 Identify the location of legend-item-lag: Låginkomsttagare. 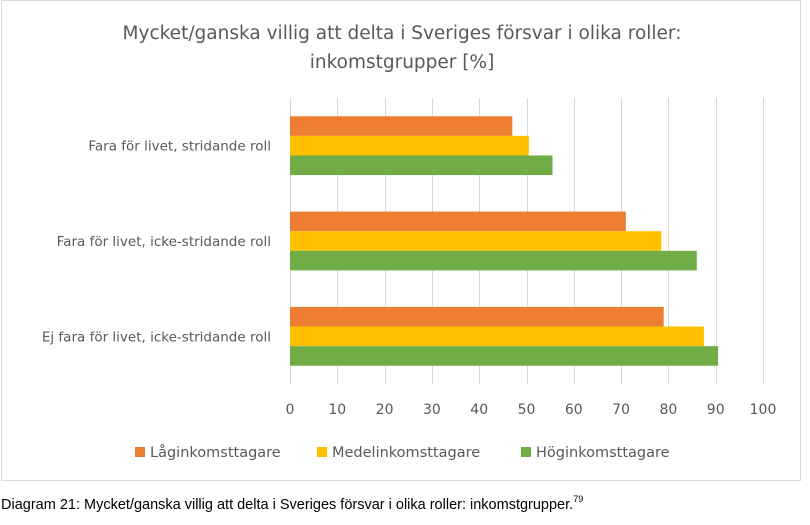
(208, 452).